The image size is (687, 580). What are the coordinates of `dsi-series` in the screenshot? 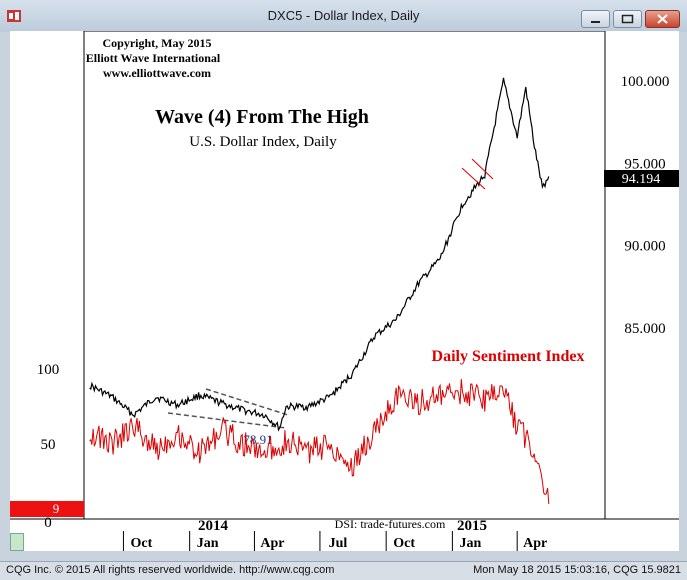 It's located at (319, 442).